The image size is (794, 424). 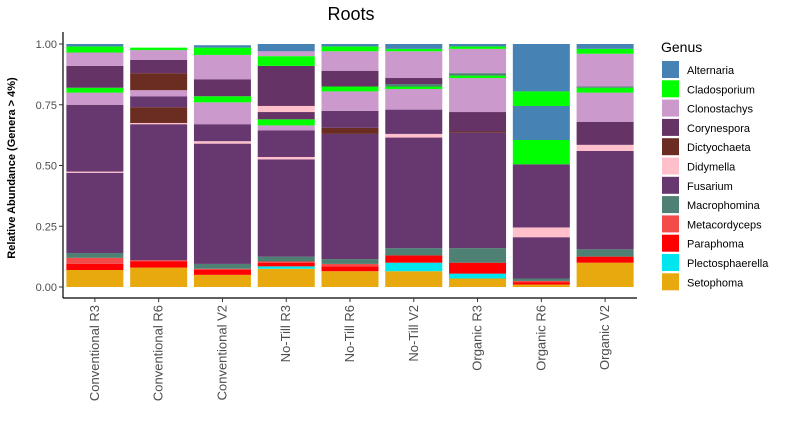 I want to click on x-tick-label: No-Till R3, so click(x=285, y=333).